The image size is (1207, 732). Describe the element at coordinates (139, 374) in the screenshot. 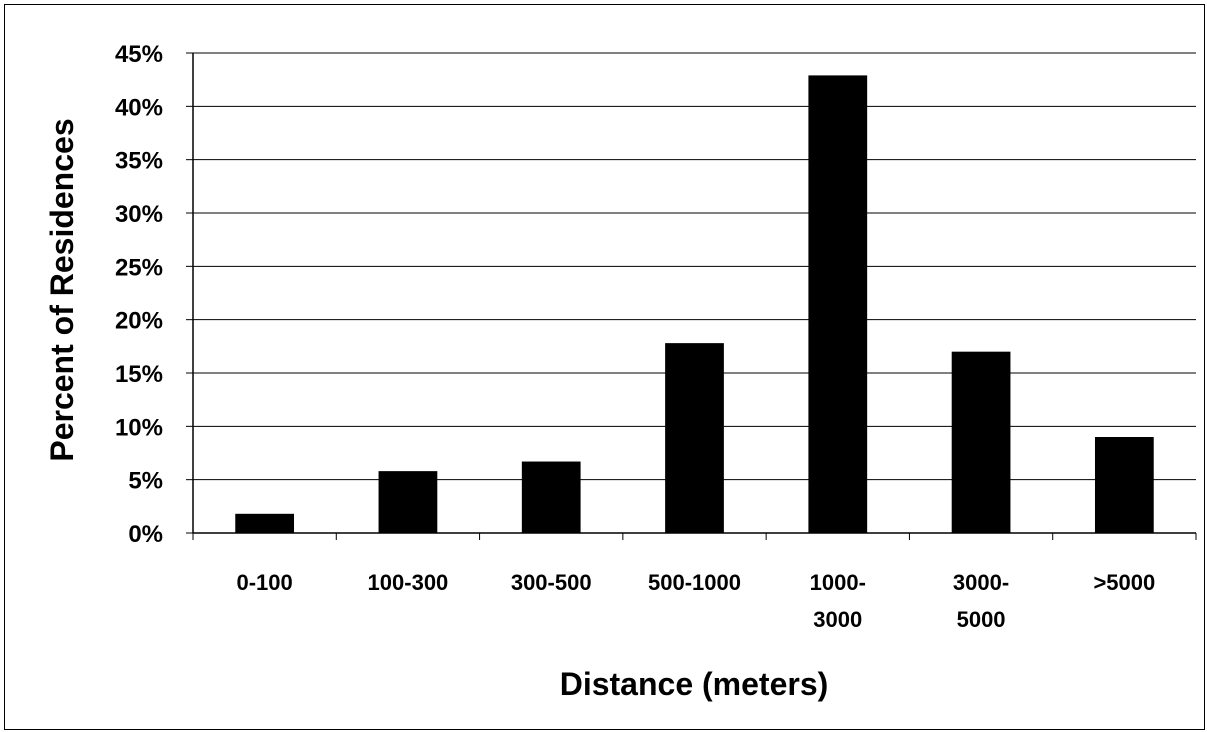

I see `y-tick-label: 15%` at that location.